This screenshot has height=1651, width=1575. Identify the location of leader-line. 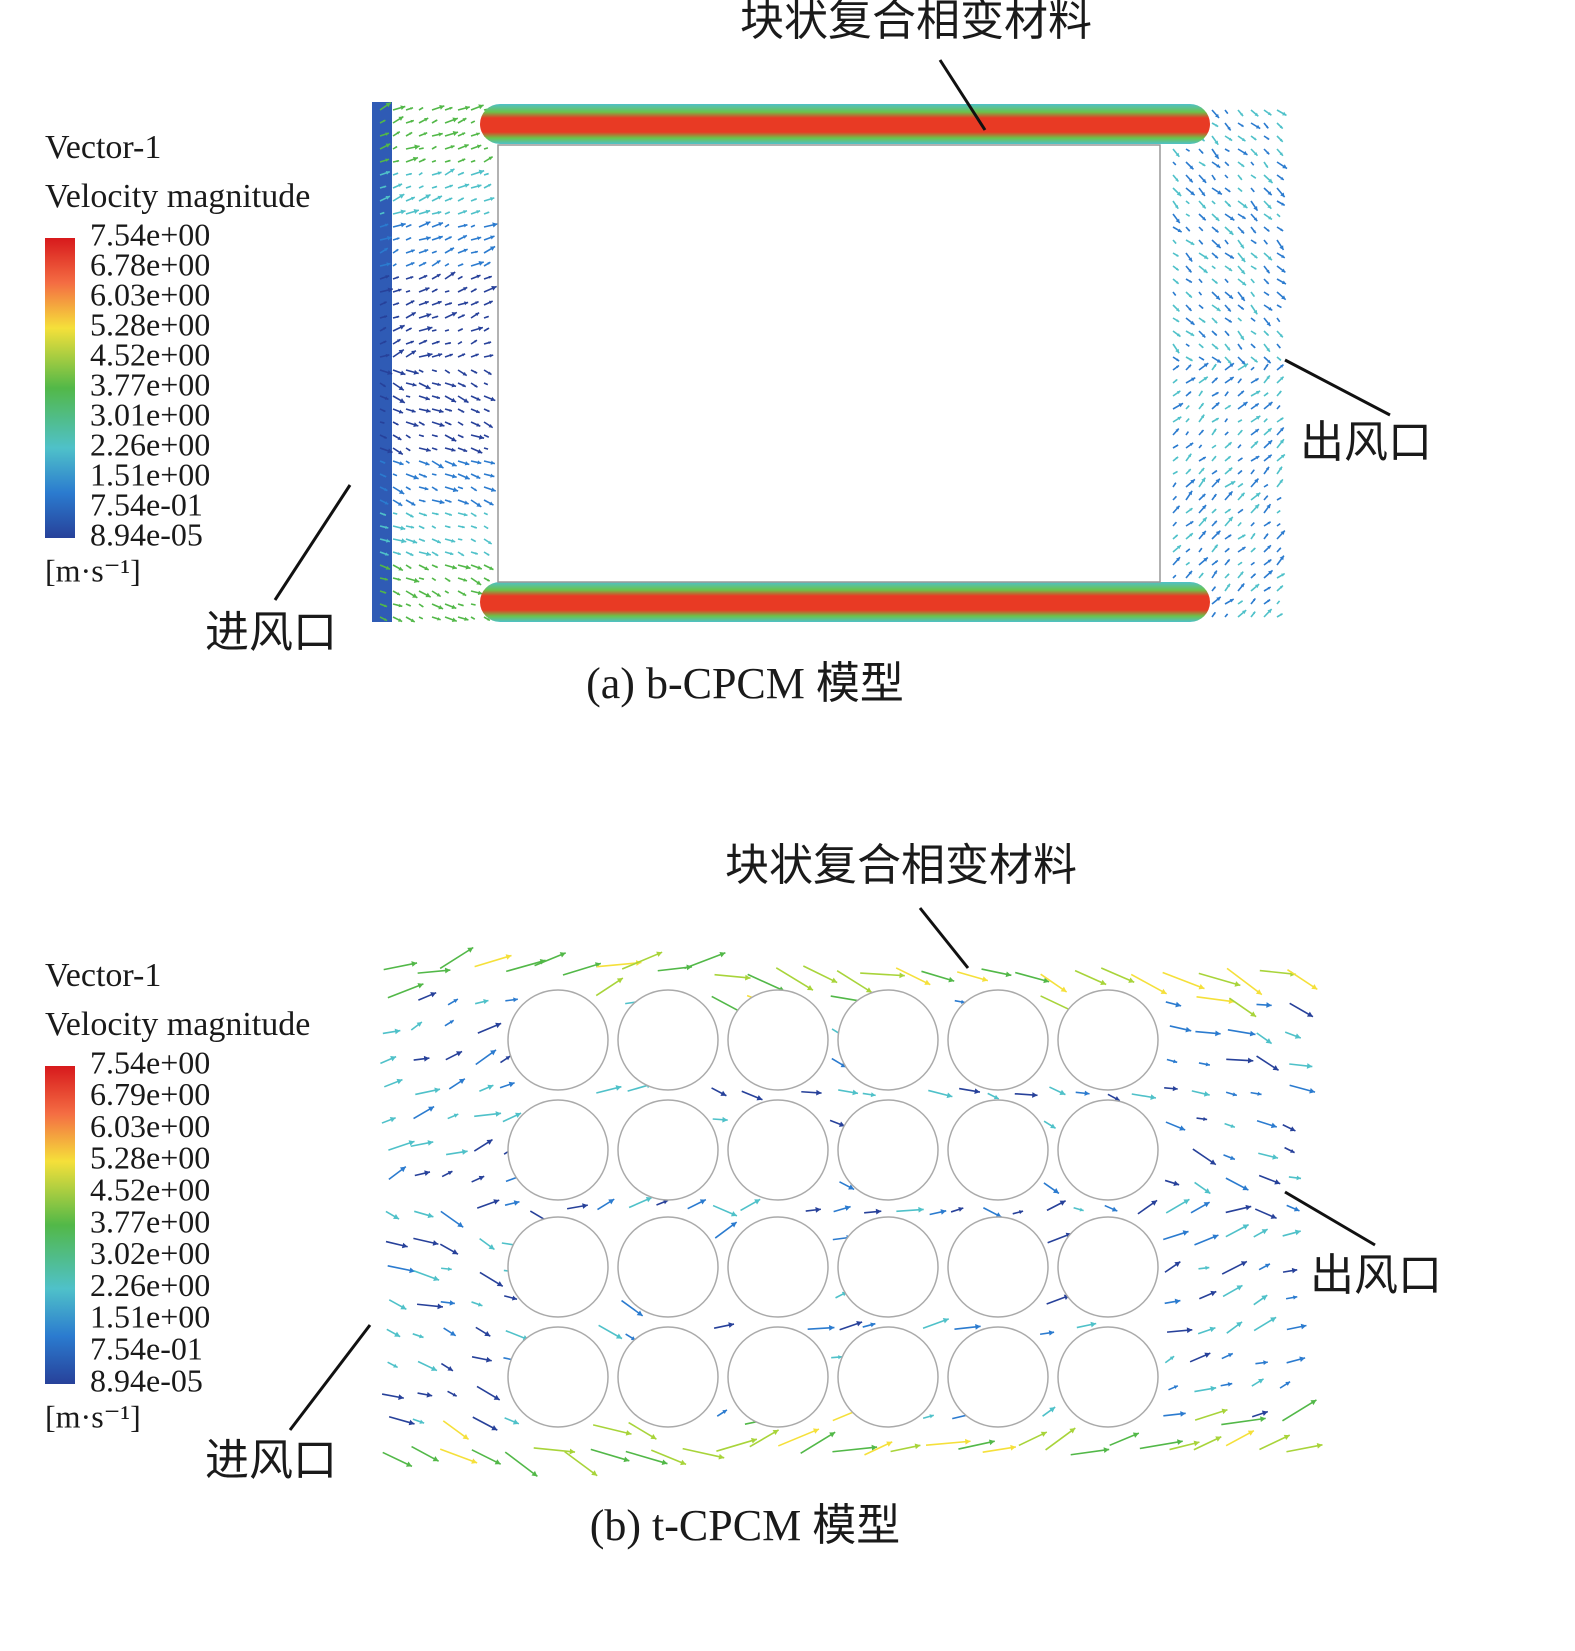
(1330, 1218).